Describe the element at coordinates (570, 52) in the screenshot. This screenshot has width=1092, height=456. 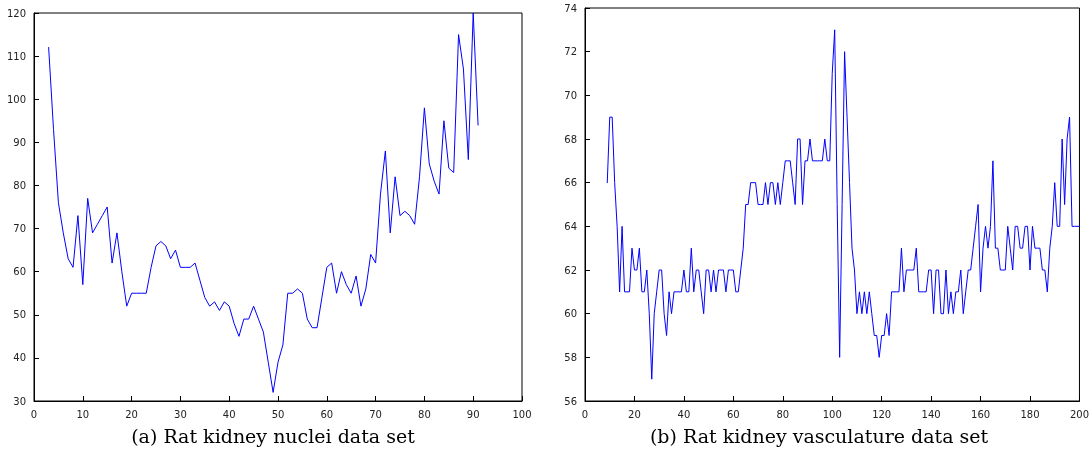
I see `y-tick-label: 72` at that location.